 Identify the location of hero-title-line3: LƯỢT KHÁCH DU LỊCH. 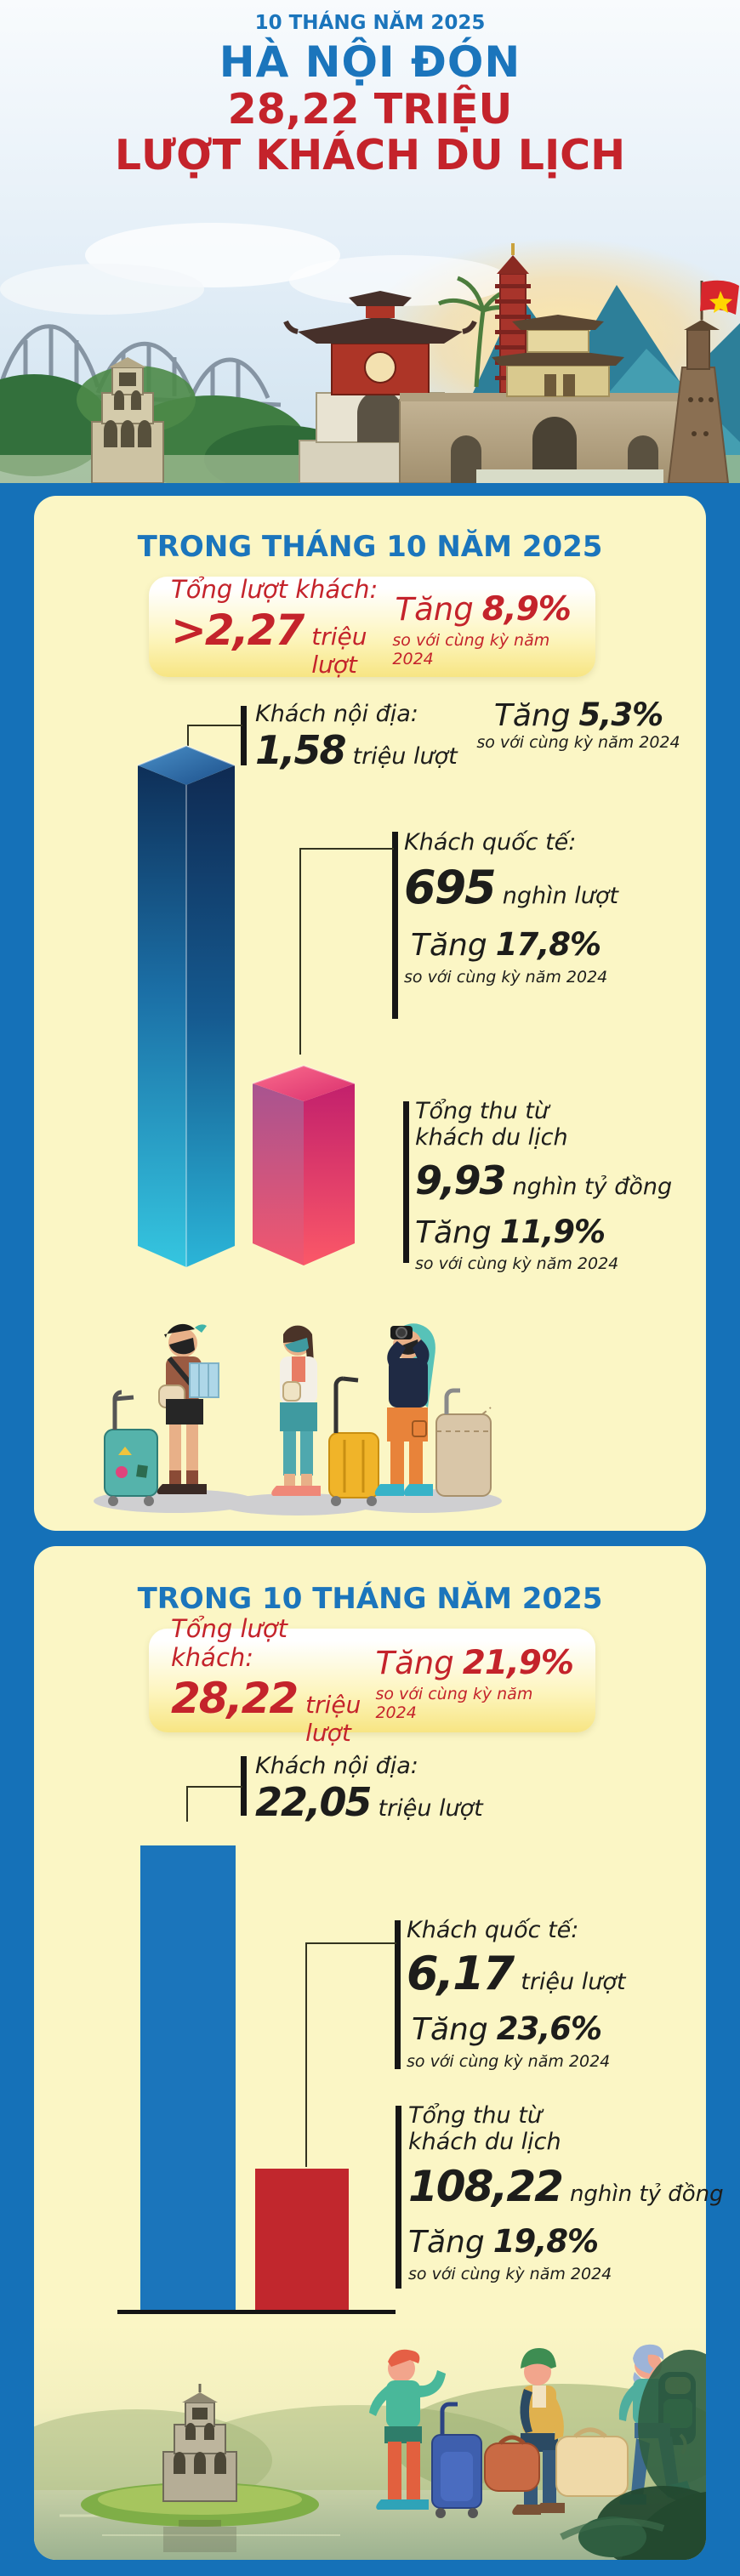
(370, 155).